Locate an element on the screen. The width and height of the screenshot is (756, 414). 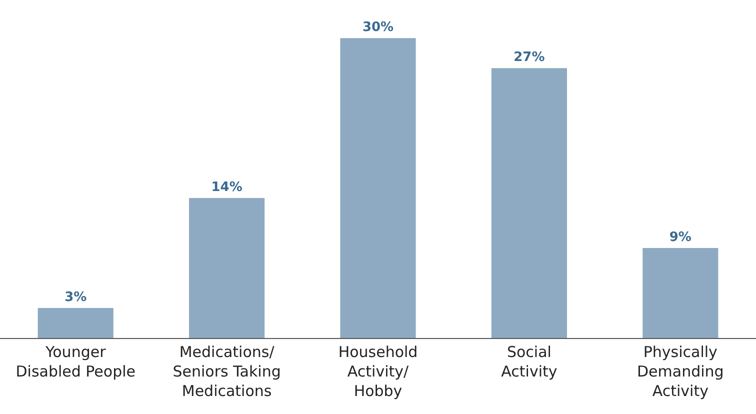
data-label: 9% is located at coordinates (680, 238).